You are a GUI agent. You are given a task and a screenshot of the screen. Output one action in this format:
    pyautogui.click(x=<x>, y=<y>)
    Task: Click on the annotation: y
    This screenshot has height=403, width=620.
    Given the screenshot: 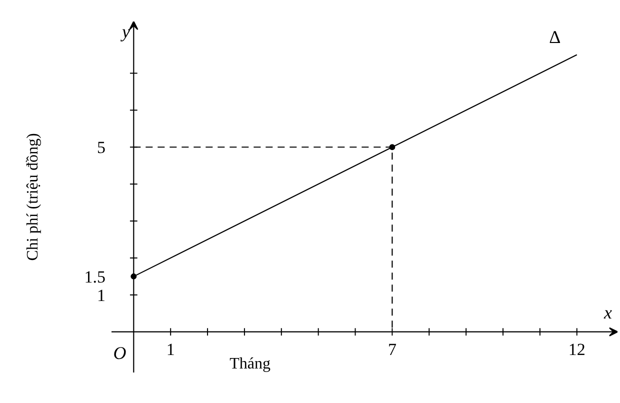 What is the action you would take?
    pyautogui.click(x=125, y=32)
    